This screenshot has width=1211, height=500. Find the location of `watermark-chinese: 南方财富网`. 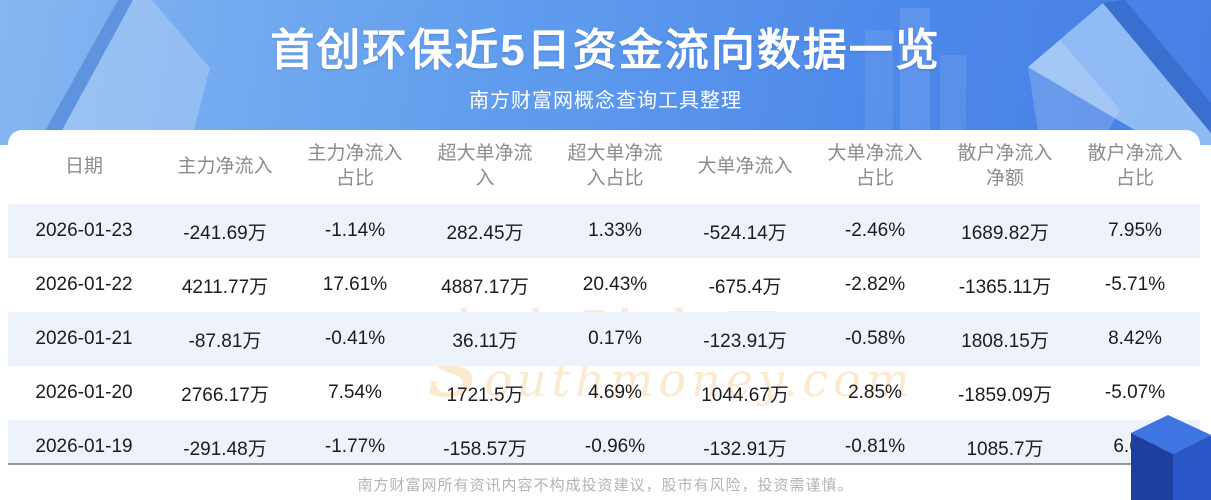

watermark-chinese: 南方财富网 is located at coordinates (616, 336).